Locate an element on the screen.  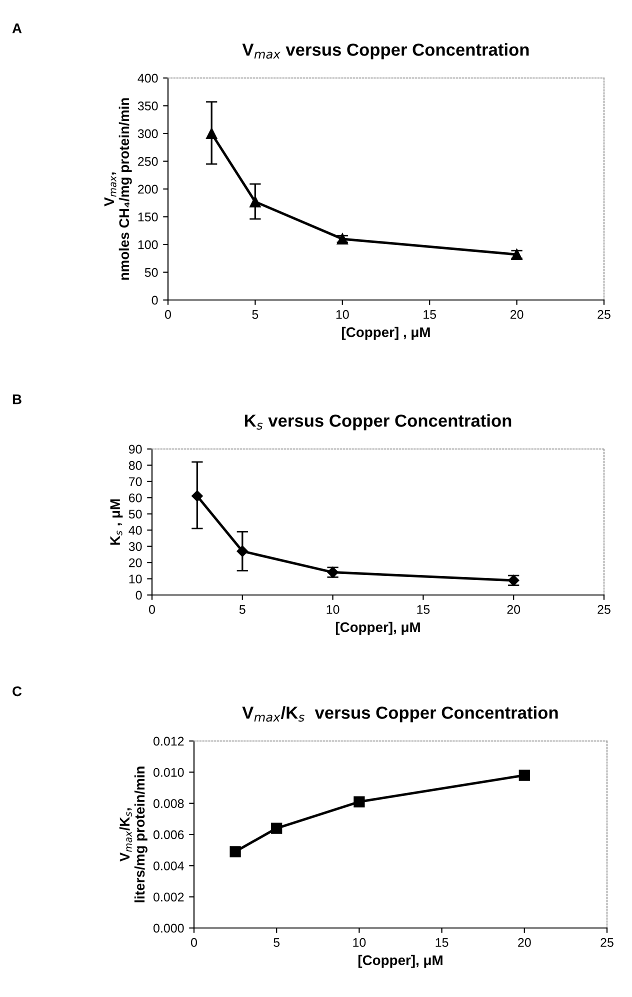
y-tick-label: 0.004 is located at coordinates (168, 865).